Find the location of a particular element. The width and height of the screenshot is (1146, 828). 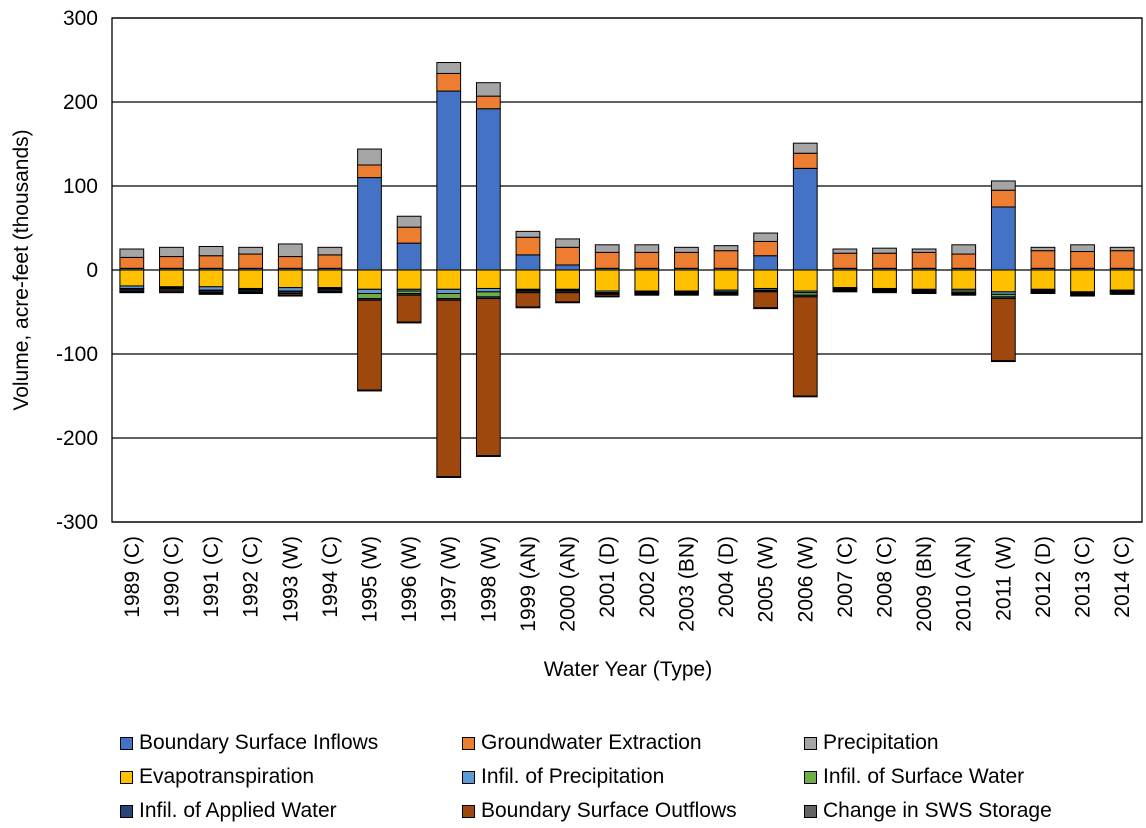

x-tick-label: 2012 (D) is located at coordinates (1043, 577).